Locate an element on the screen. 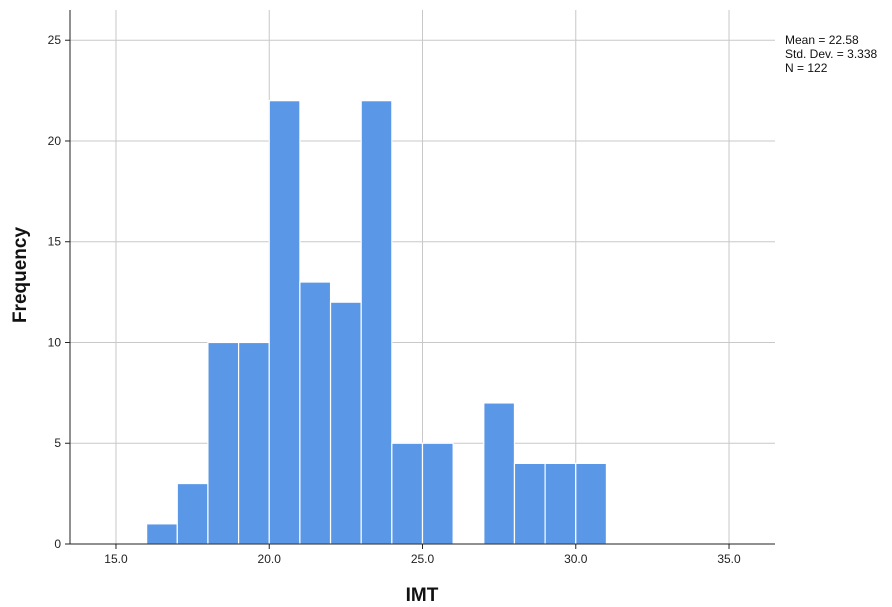 Image resolution: width=892 pixels, height=607 pixels. stats-std-dev: Std. Dev. = 3.338 is located at coordinates (831, 54).